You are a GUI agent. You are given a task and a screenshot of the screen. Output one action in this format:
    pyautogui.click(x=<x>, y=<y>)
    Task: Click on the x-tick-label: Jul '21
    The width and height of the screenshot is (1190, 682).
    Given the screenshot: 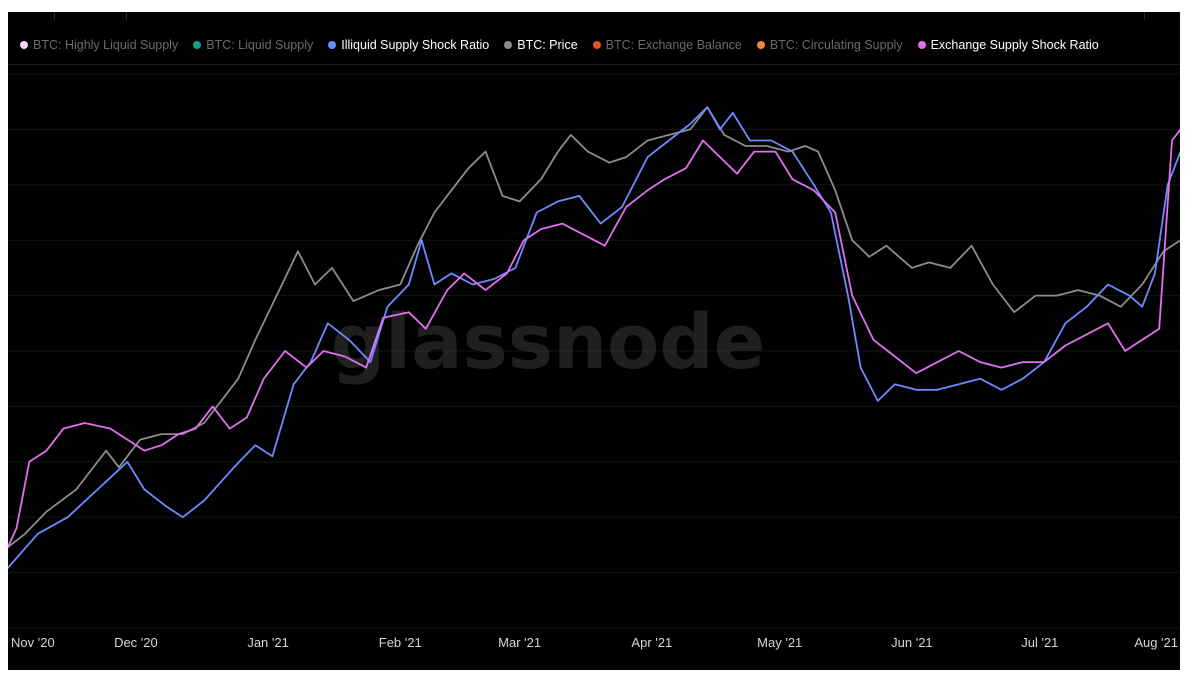 What is the action you would take?
    pyautogui.click(x=1039, y=642)
    